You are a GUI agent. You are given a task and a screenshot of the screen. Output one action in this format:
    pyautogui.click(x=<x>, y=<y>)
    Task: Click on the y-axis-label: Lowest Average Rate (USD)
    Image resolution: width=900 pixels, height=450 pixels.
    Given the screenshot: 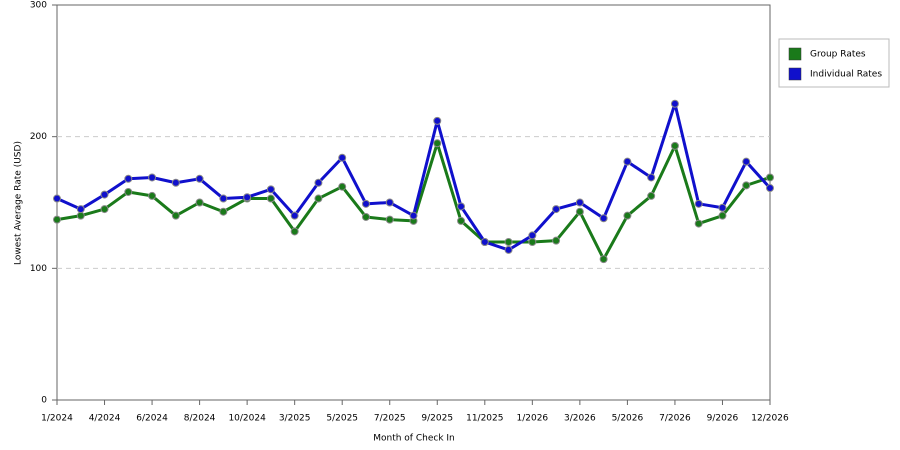 What is the action you would take?
    pyautogui.click(x=19, y=203)
    